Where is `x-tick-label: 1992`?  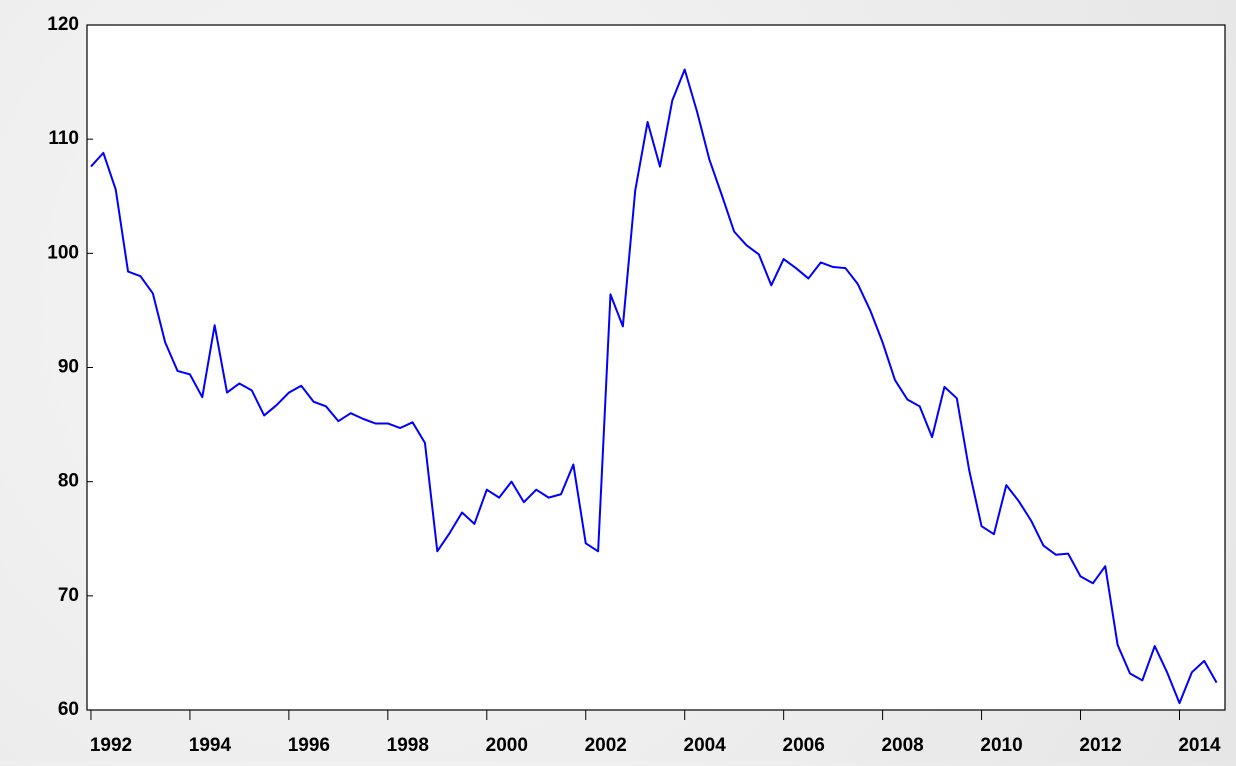
x-tick-label: 1992 is located at coordinates (111, 745).